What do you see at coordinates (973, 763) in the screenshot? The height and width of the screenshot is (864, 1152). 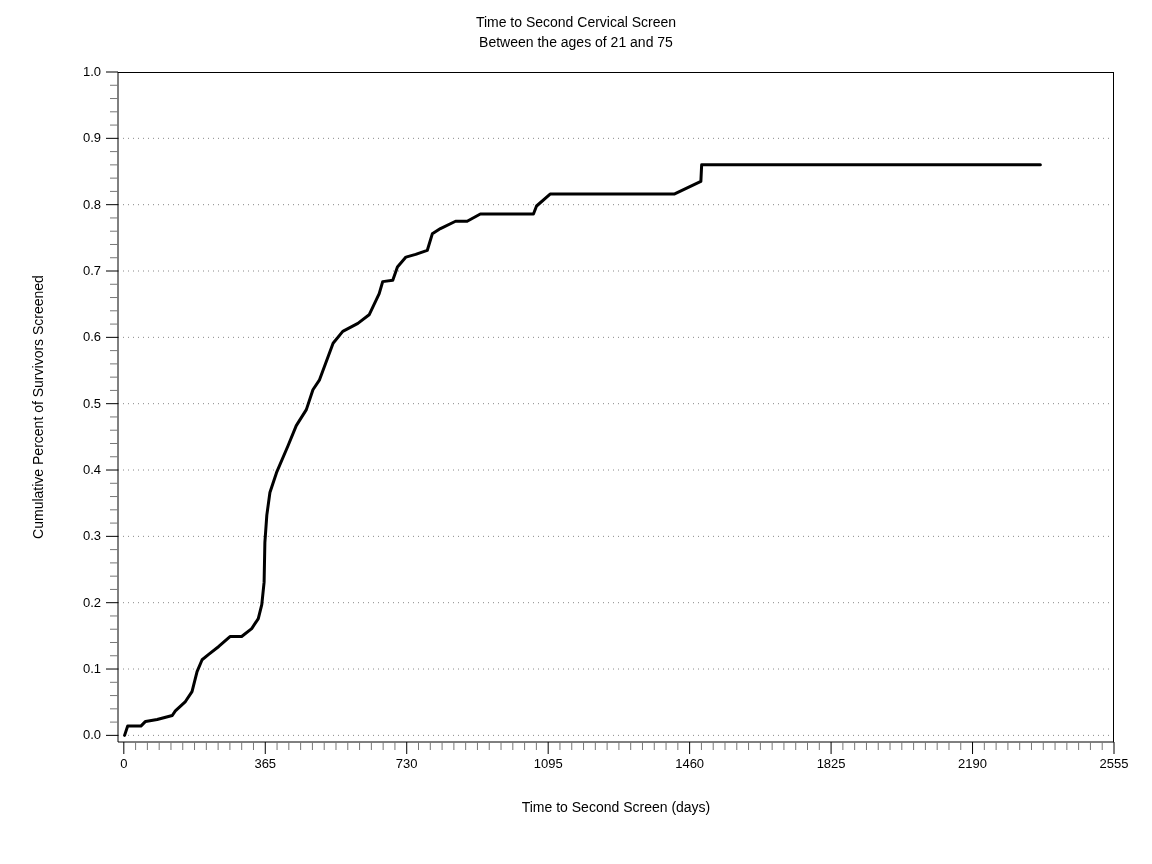 I see `x-tick-label: 2190` at bounding box center [973, 763].